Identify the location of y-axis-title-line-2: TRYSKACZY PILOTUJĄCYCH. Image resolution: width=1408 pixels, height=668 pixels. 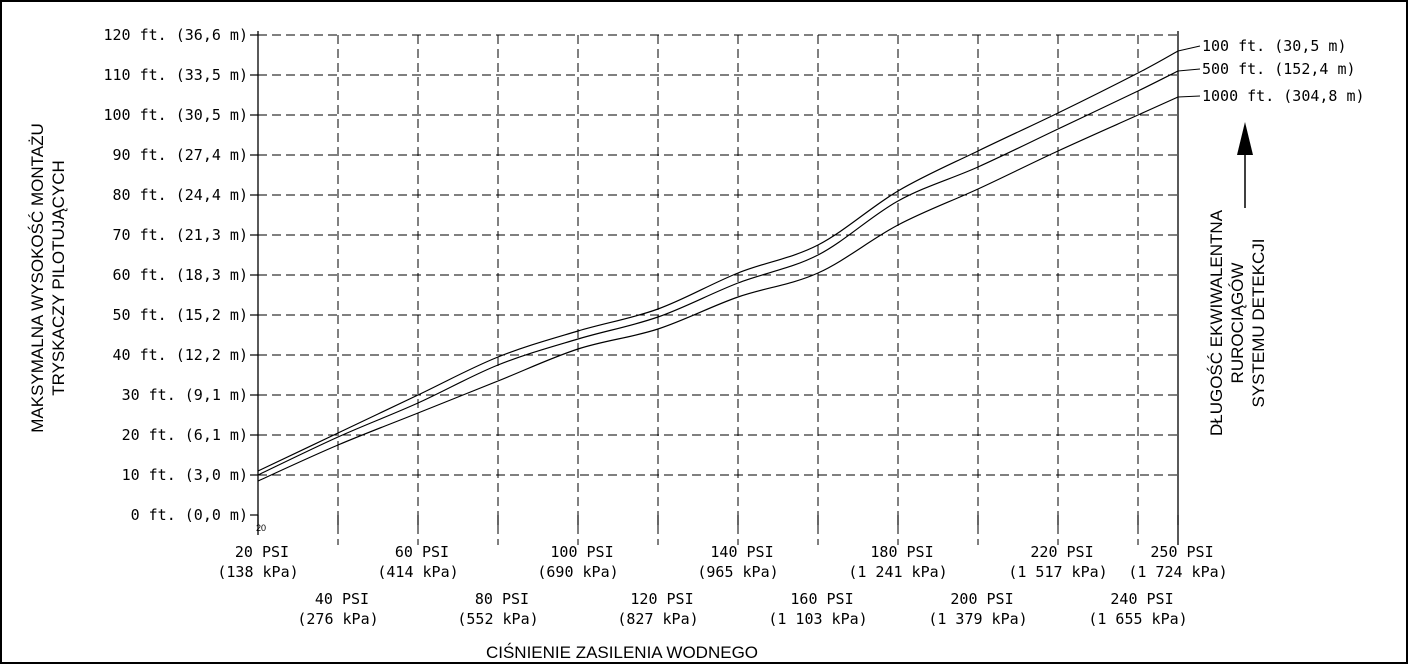
(58, 278).